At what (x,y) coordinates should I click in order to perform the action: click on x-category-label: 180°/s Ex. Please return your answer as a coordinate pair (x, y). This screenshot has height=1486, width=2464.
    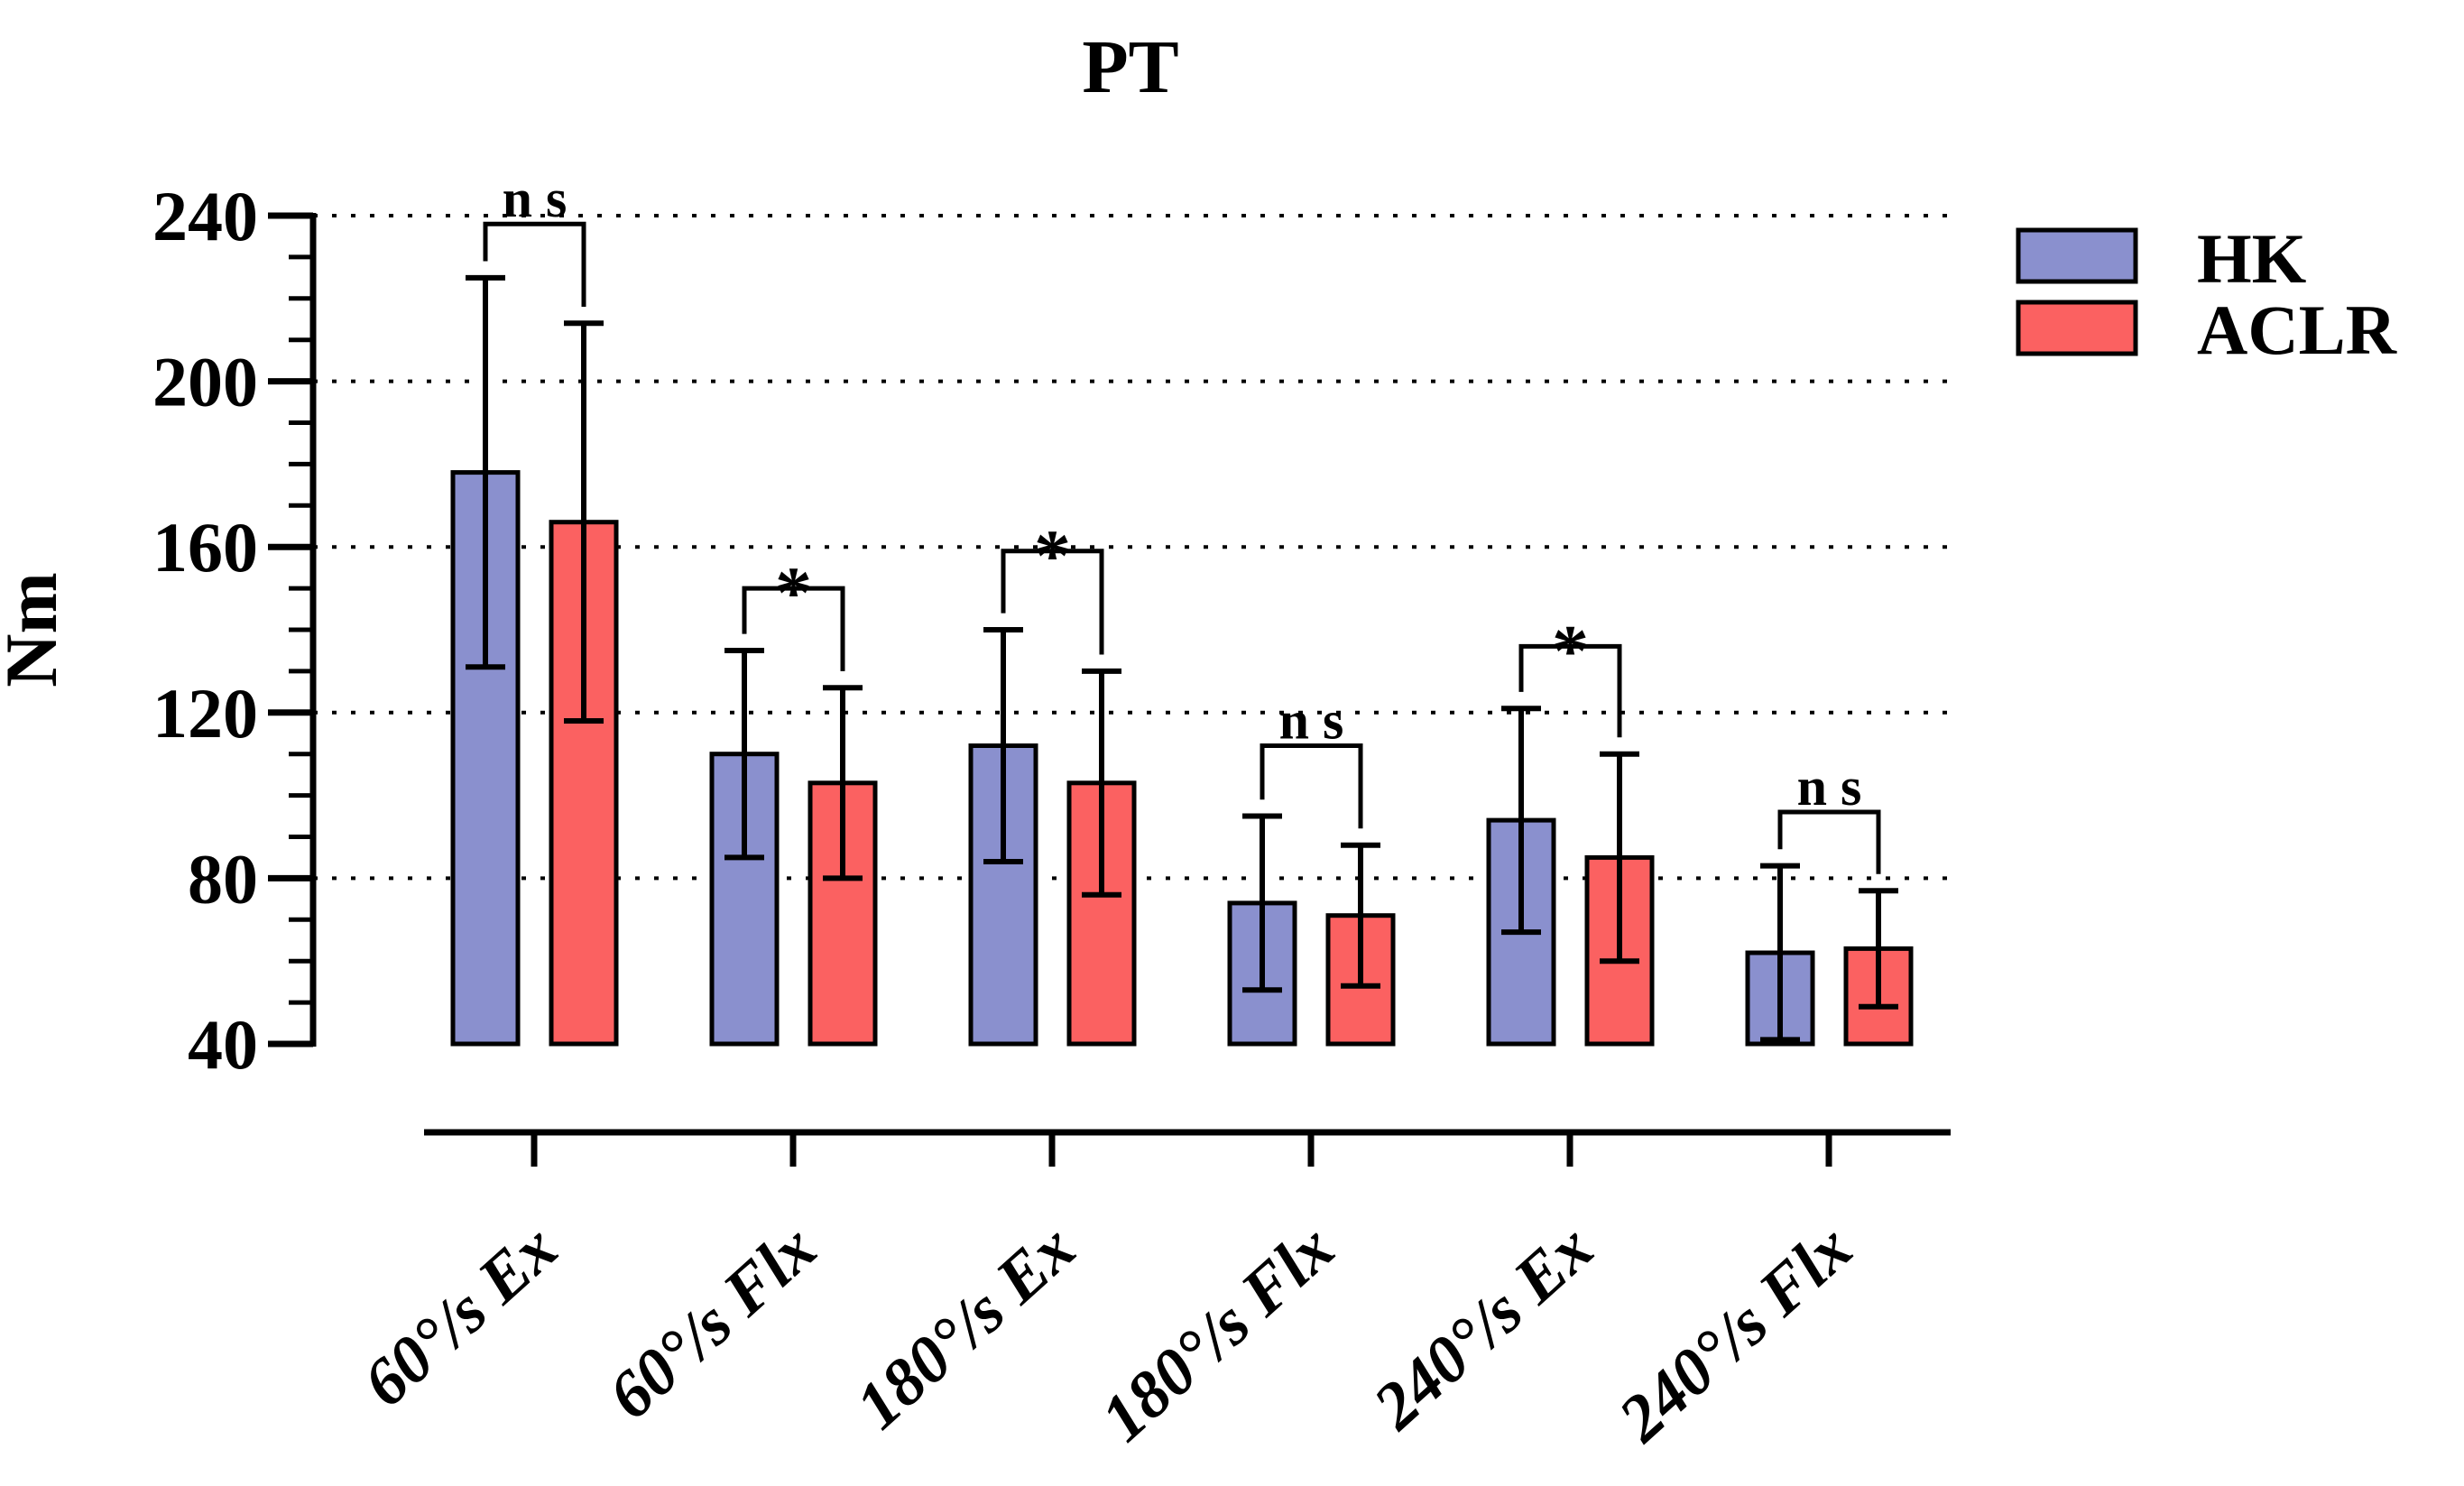
    Looking at the image, I should click on (965, 1327).